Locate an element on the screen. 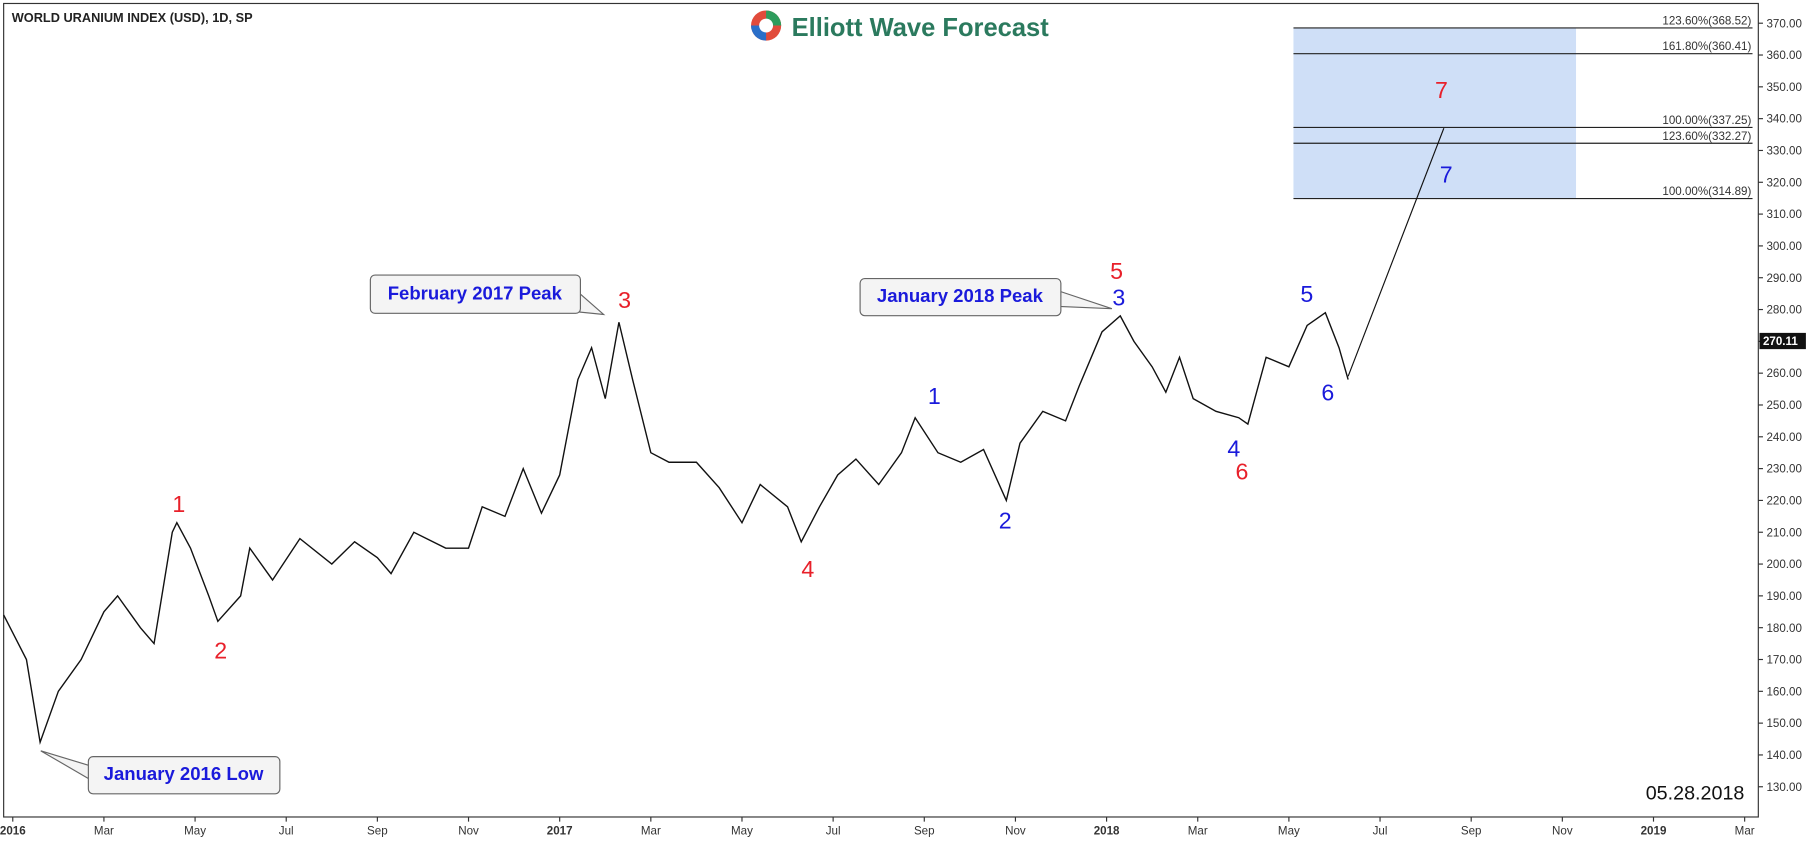 The image size is (1820, 846). fib-label: 100.00%(337.25) is located at coordinates (1706, 120).